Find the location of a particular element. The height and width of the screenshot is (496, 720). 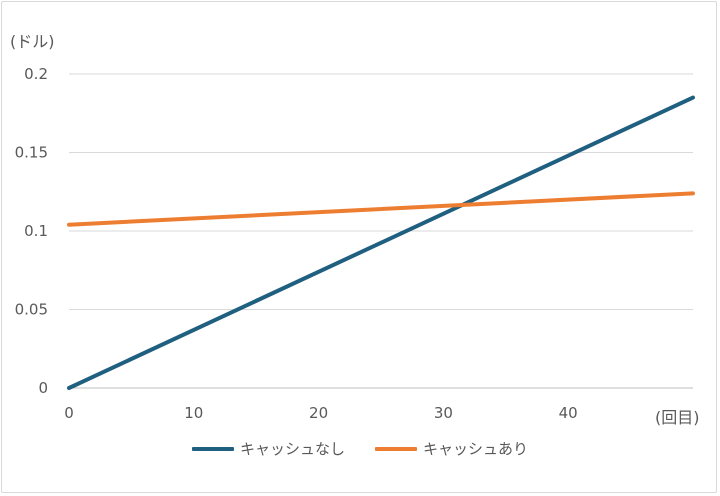

y-tick-label: 0 is located at coordinates (43, 388).